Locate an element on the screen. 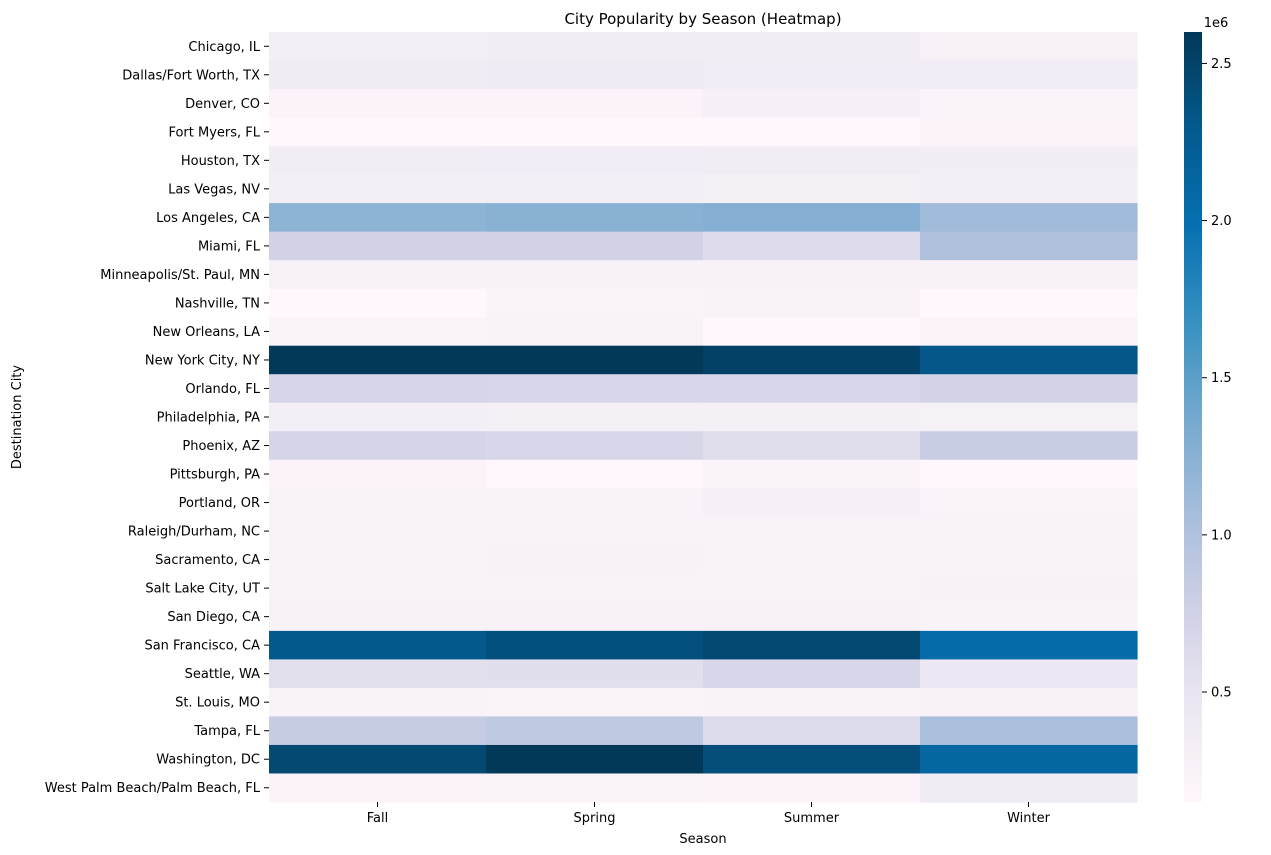  y-tick-label: West Palm Beach/Palm Beach, FL is located at coordinates (153, 788).